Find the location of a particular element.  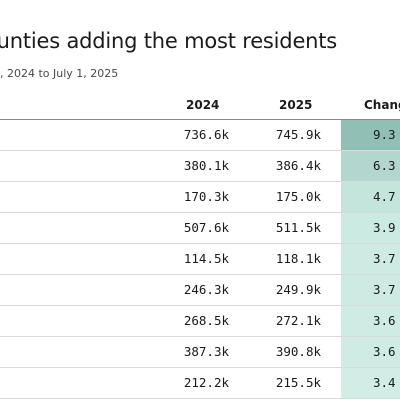

table-row: 246.3k 249.9k 3.7 is located at coordinates (200, 290).